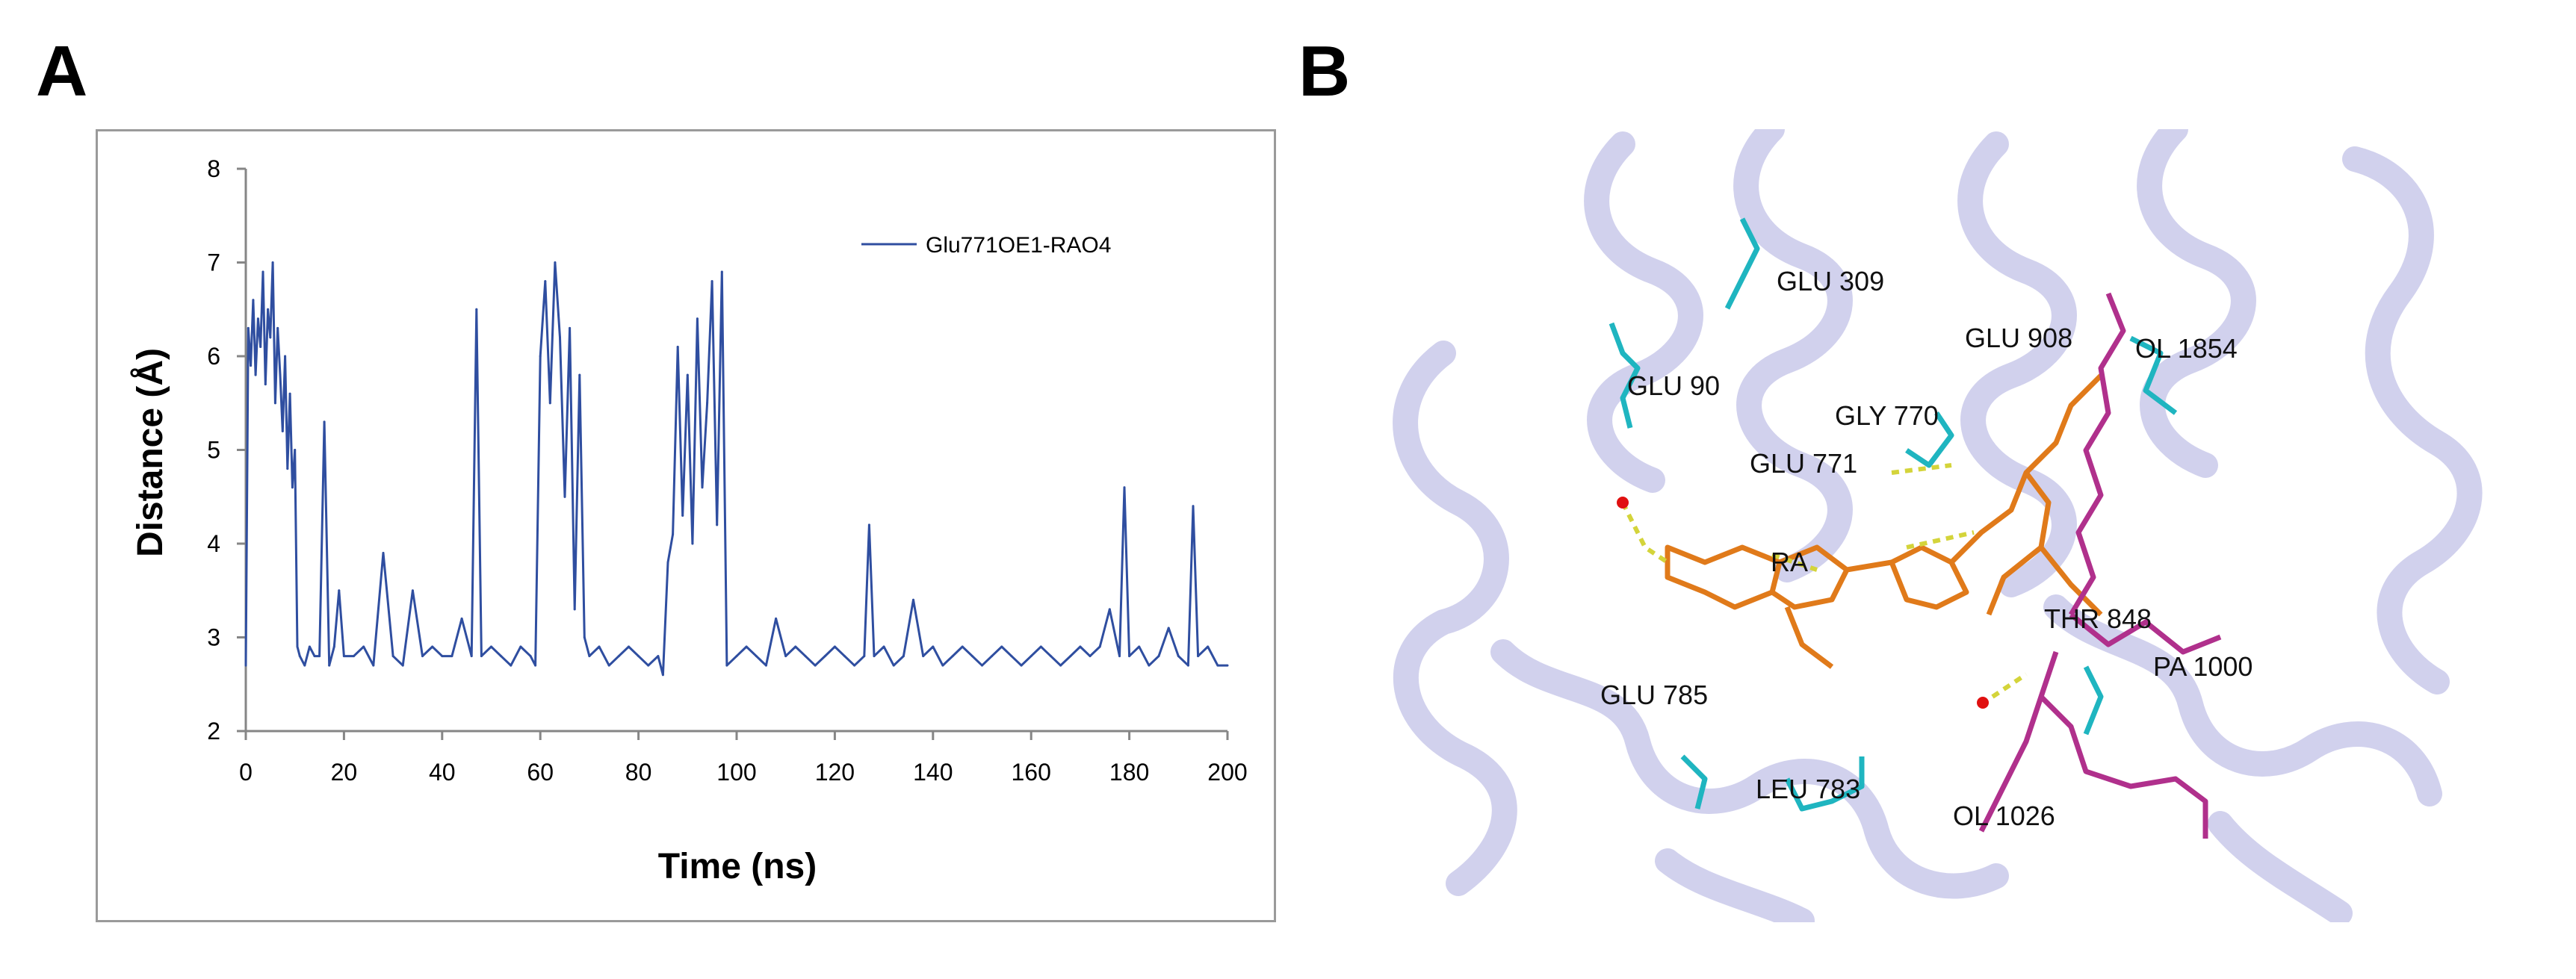 The height and width of the screenshot is (979, 2576). Describe the element at coordinates (1031, 772) in the screenshot. I see `x-tick-label: 160` at that location.